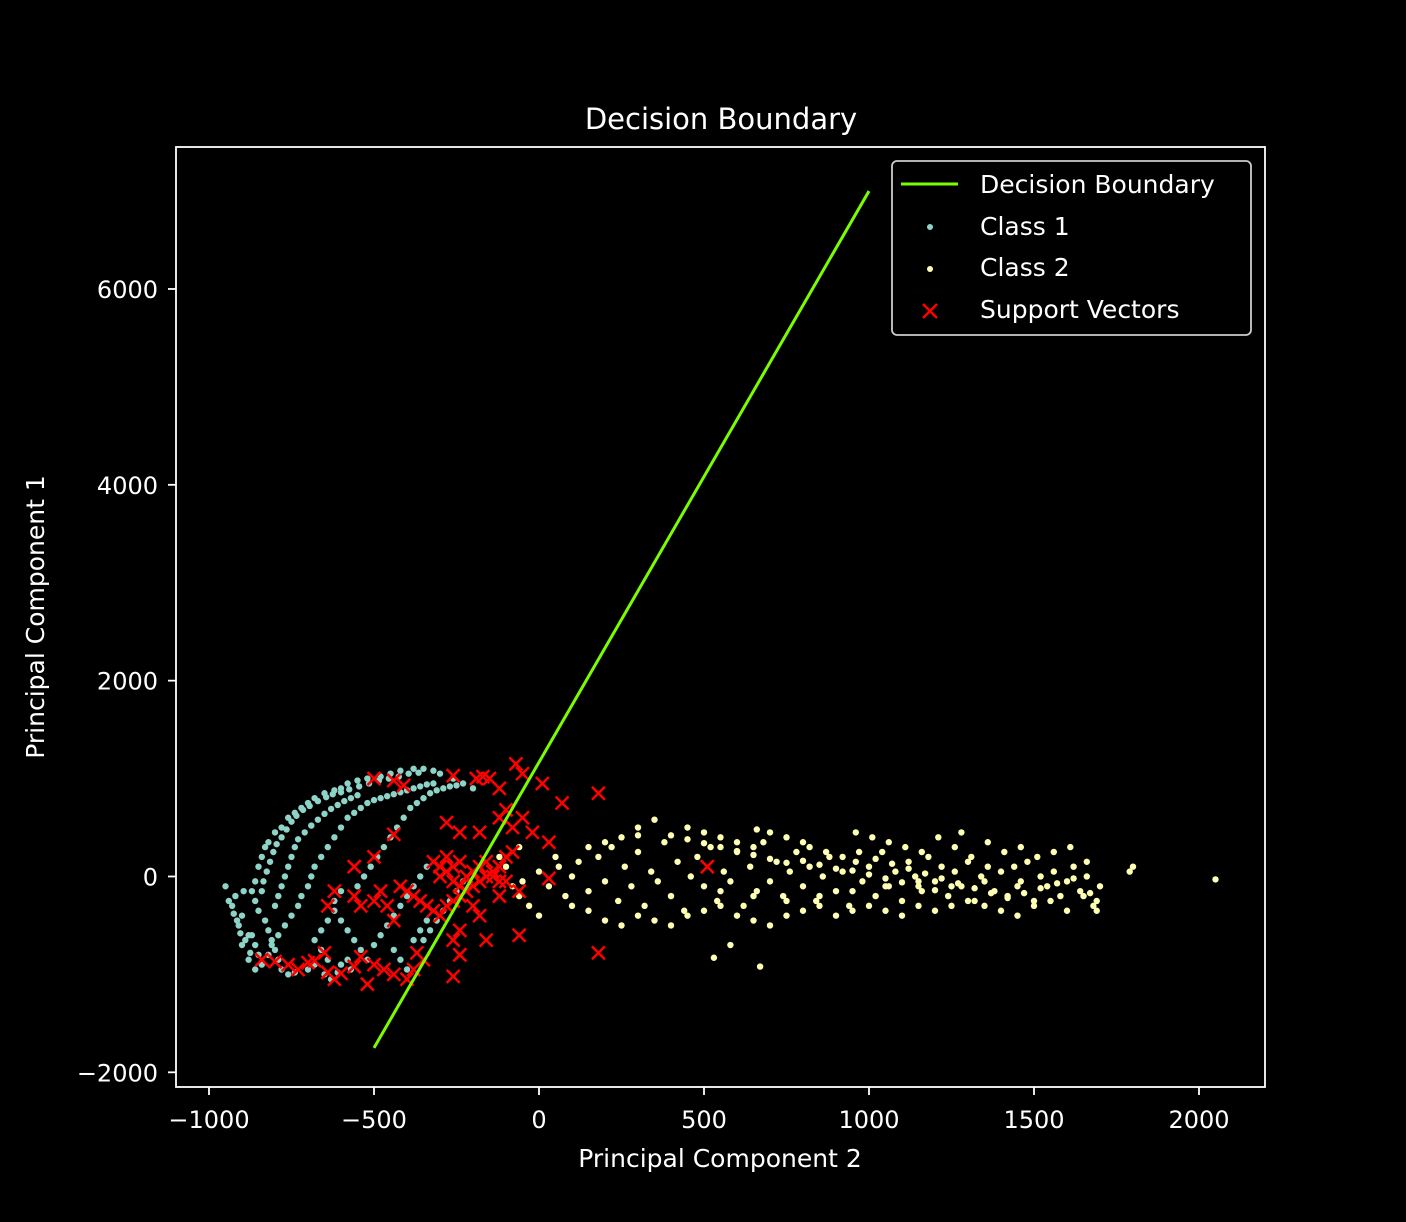 This screenshot has width=1406, height=1222. I want to click on x-tick-label: 1500, so click(1033, 1120).